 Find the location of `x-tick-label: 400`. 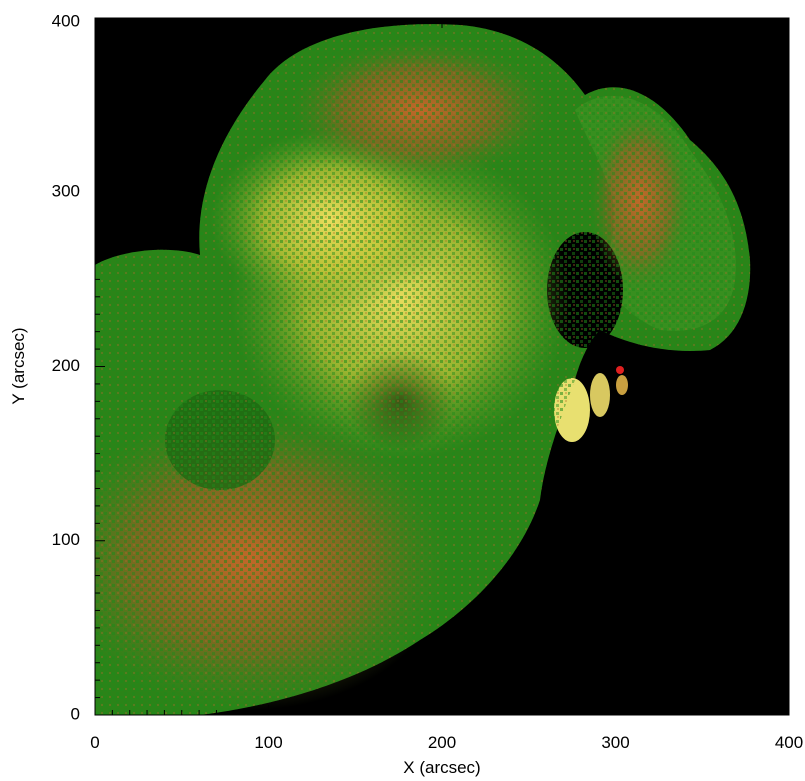

x-tick-label: 400 is located at coordinates (789, 742).